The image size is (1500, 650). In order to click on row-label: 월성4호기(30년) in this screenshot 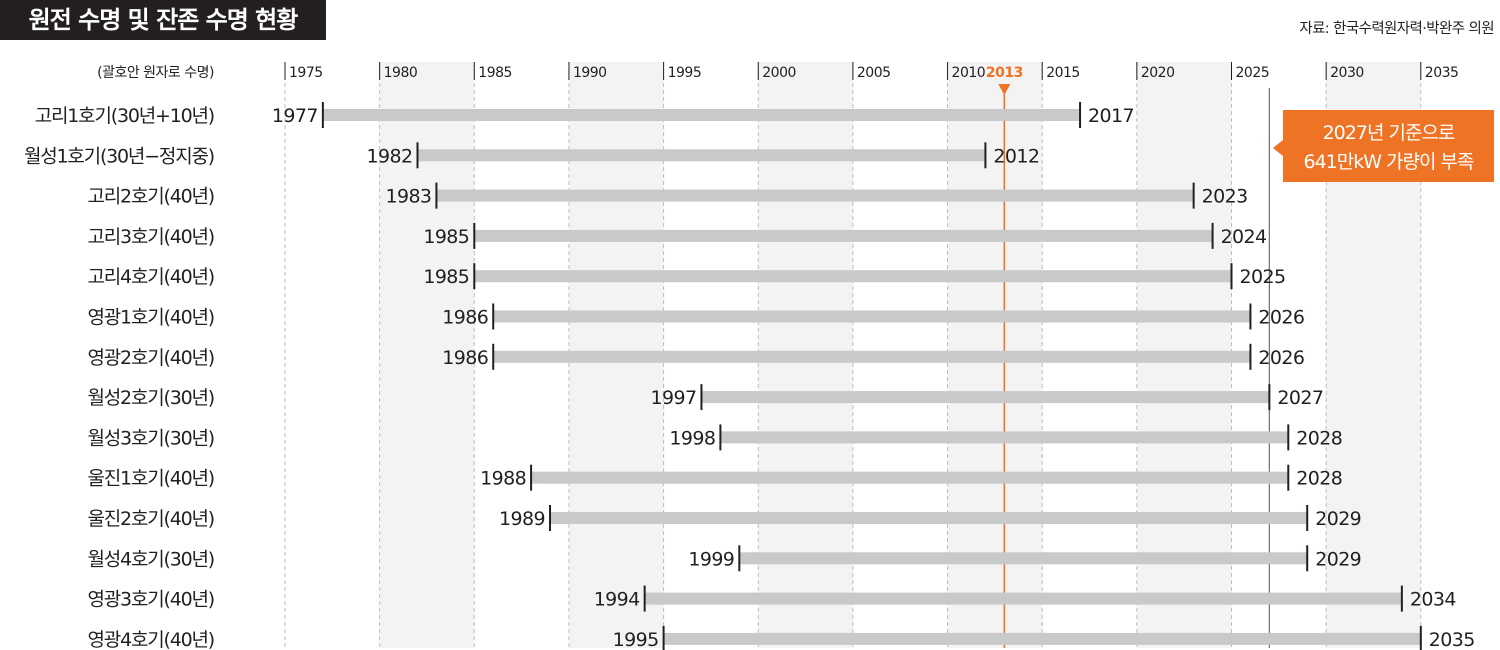, I will do `click(151, 559)`.